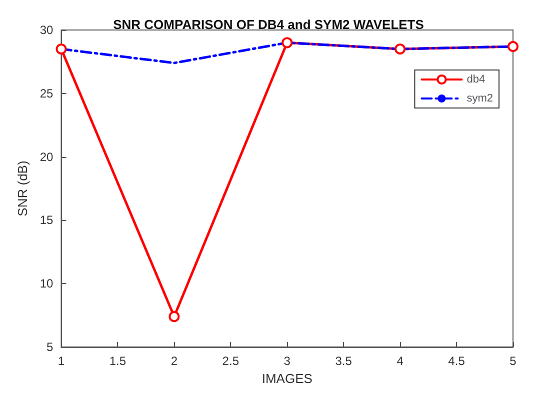  What do you see at coordinates (47, 93) in the screenshot?
I see `y-tick-label: 25` at bounding box center [47, 93].